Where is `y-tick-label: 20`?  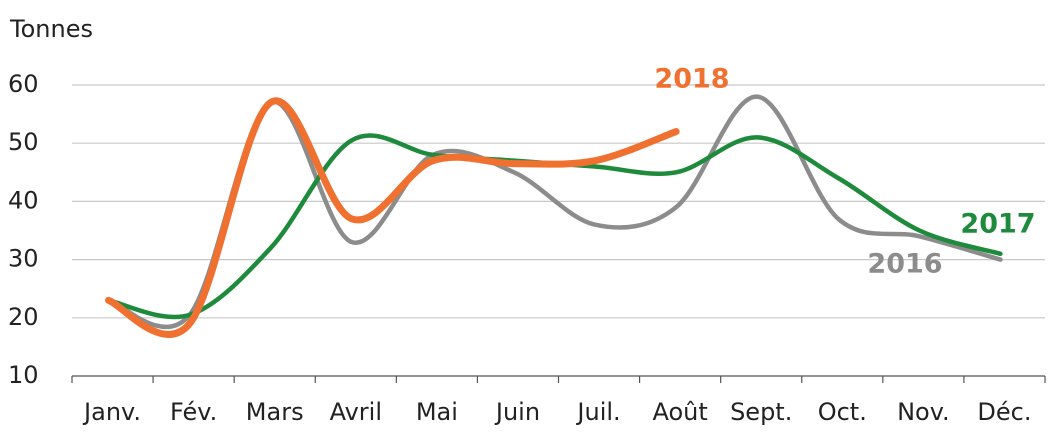
y-tick-label: 20 is located at coordinates (23, 317).